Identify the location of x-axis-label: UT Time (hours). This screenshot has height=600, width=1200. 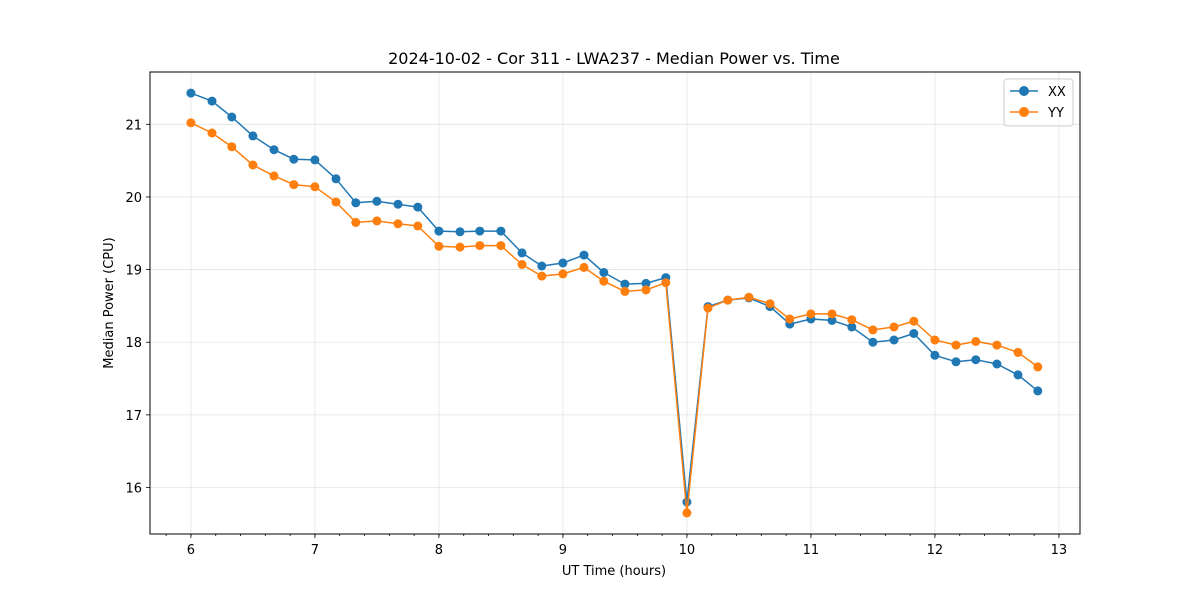
(614, 571).